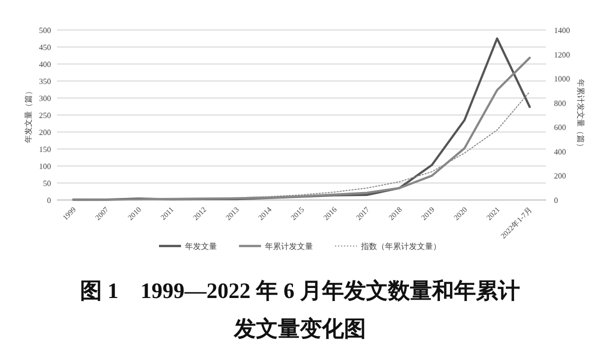  What do you see at coordinates (45, 81) in the screenshot?
I see `y-tick-label: 350` at bounding box center [45, 81].